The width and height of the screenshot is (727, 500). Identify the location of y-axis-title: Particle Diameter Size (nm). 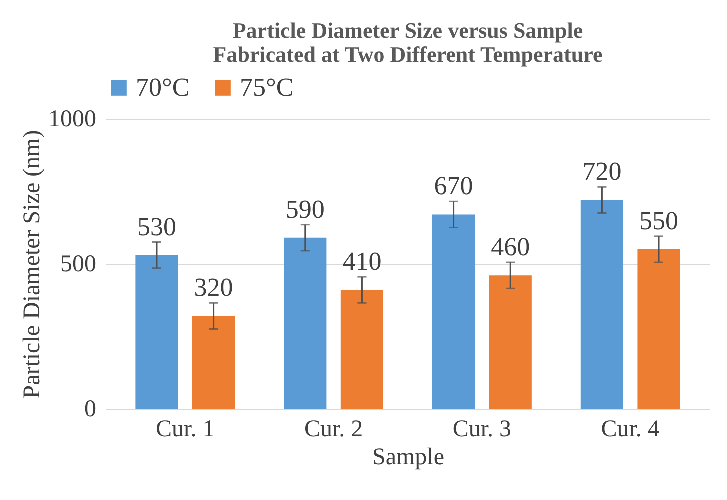
(33, 264).